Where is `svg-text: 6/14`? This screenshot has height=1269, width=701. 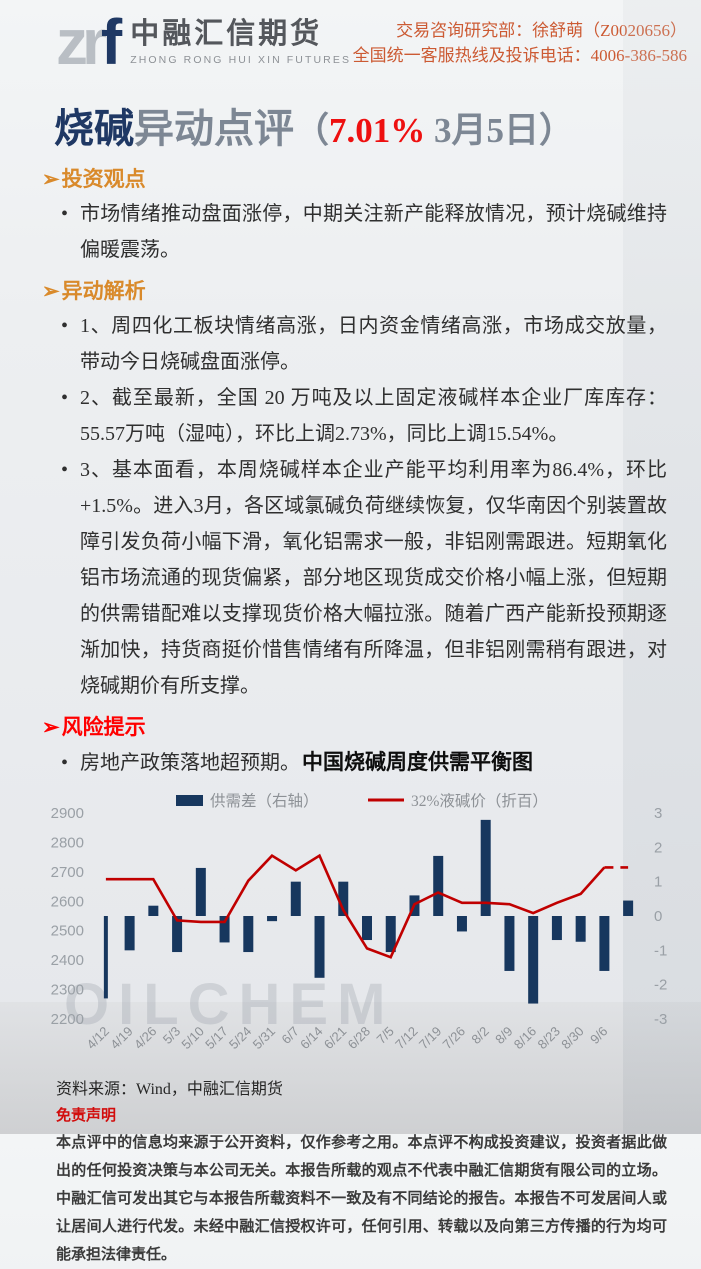 svg-text: 6/14 is located at coordinates (311, 1038).